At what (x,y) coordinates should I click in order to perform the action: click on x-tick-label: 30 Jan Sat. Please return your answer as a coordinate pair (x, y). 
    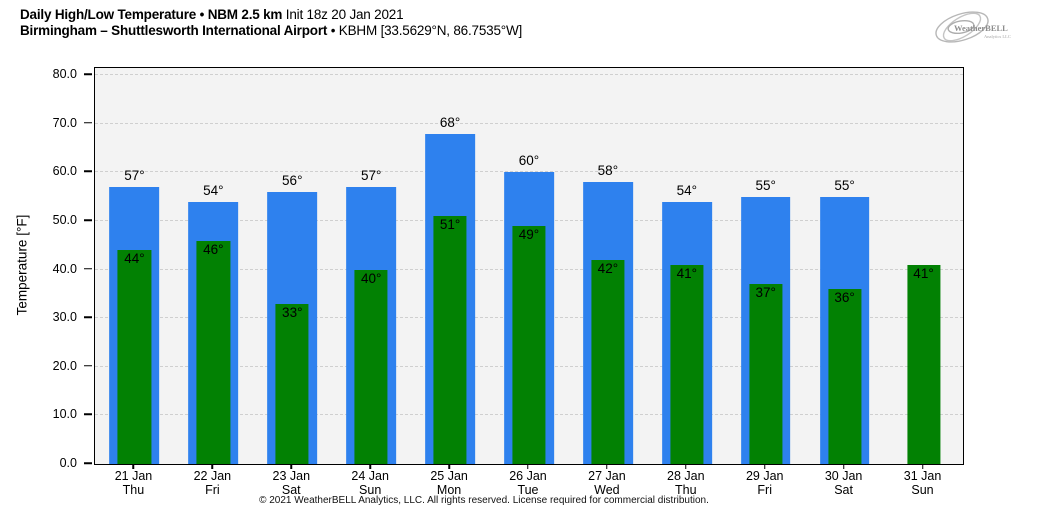
    Looking at the image, I should click on (843, 480).